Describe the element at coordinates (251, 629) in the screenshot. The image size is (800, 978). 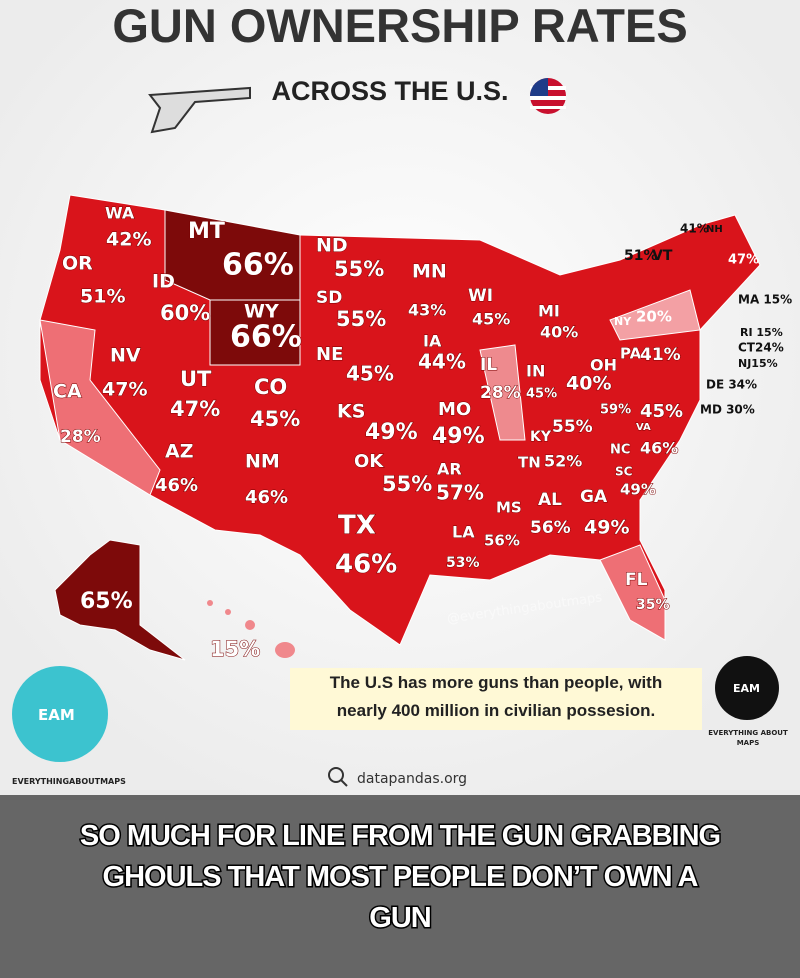
I see `hawaii` at that location.